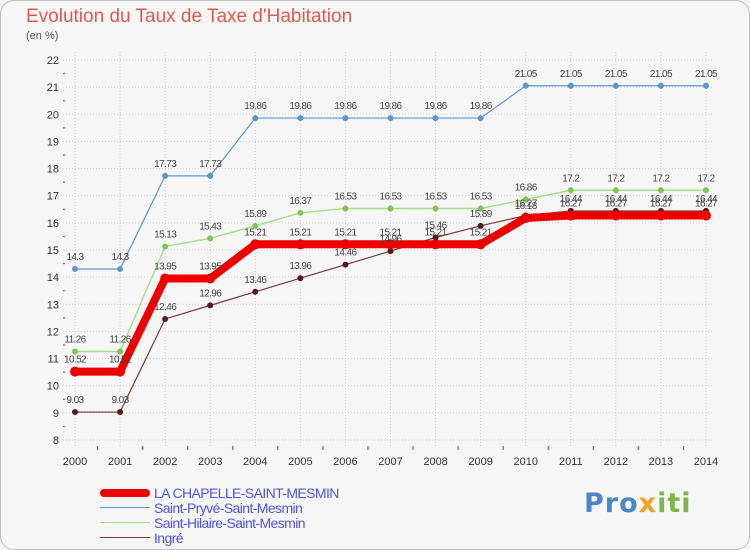 Image resolution: width=750 pixels, height=550 pixels. Describe the element at coordinates (390, 462) in the screenshot. I see `x-tick-label: 2007` at that location.